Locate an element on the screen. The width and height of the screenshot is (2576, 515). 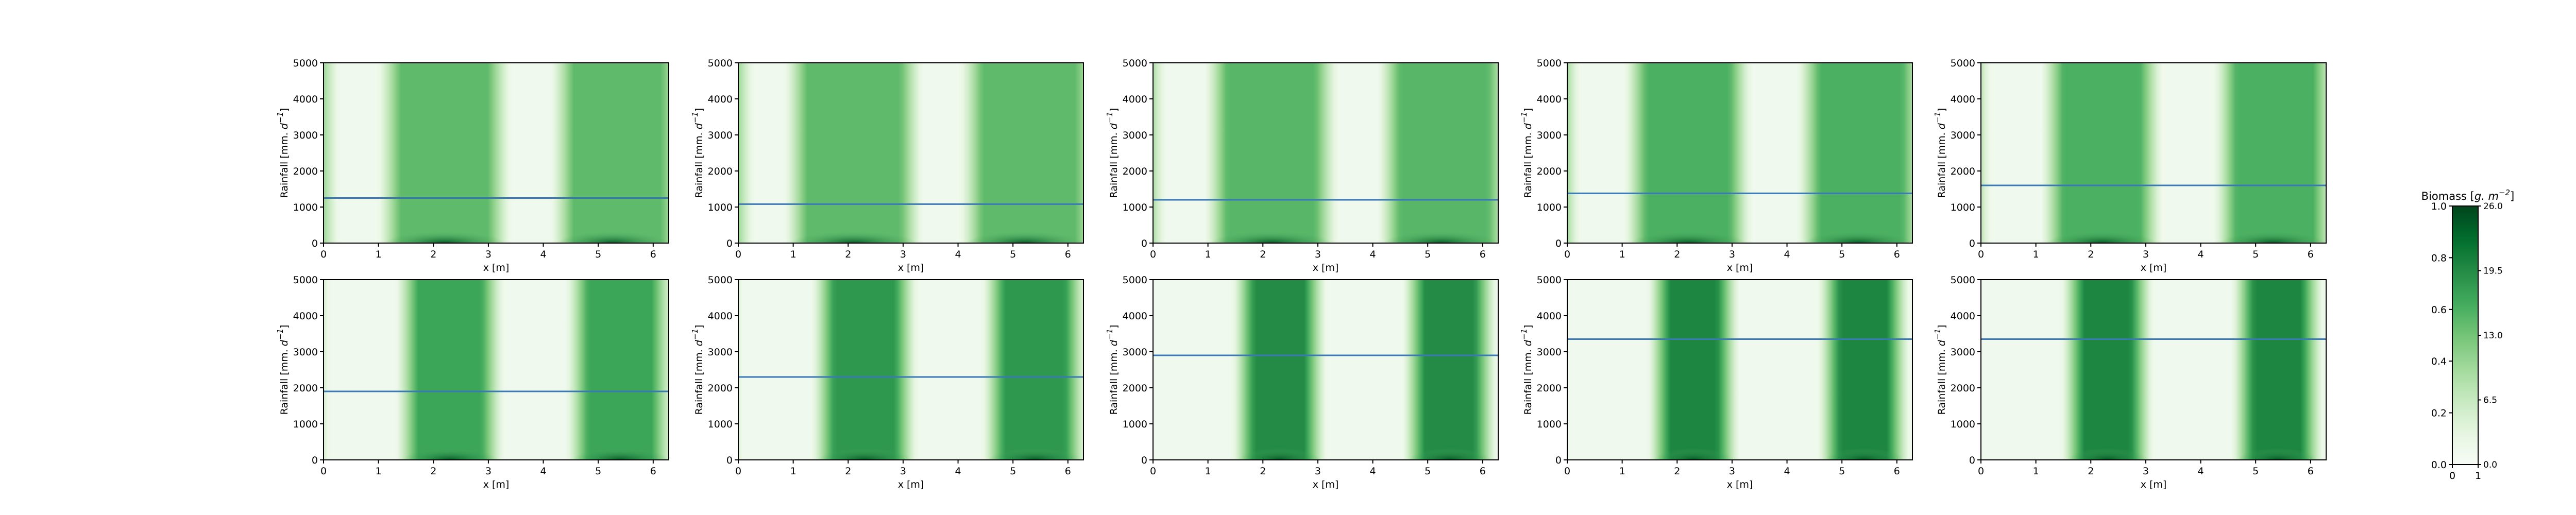
colorbar-left-tick-label: 0.2 is located at coordinates (2439, 413).